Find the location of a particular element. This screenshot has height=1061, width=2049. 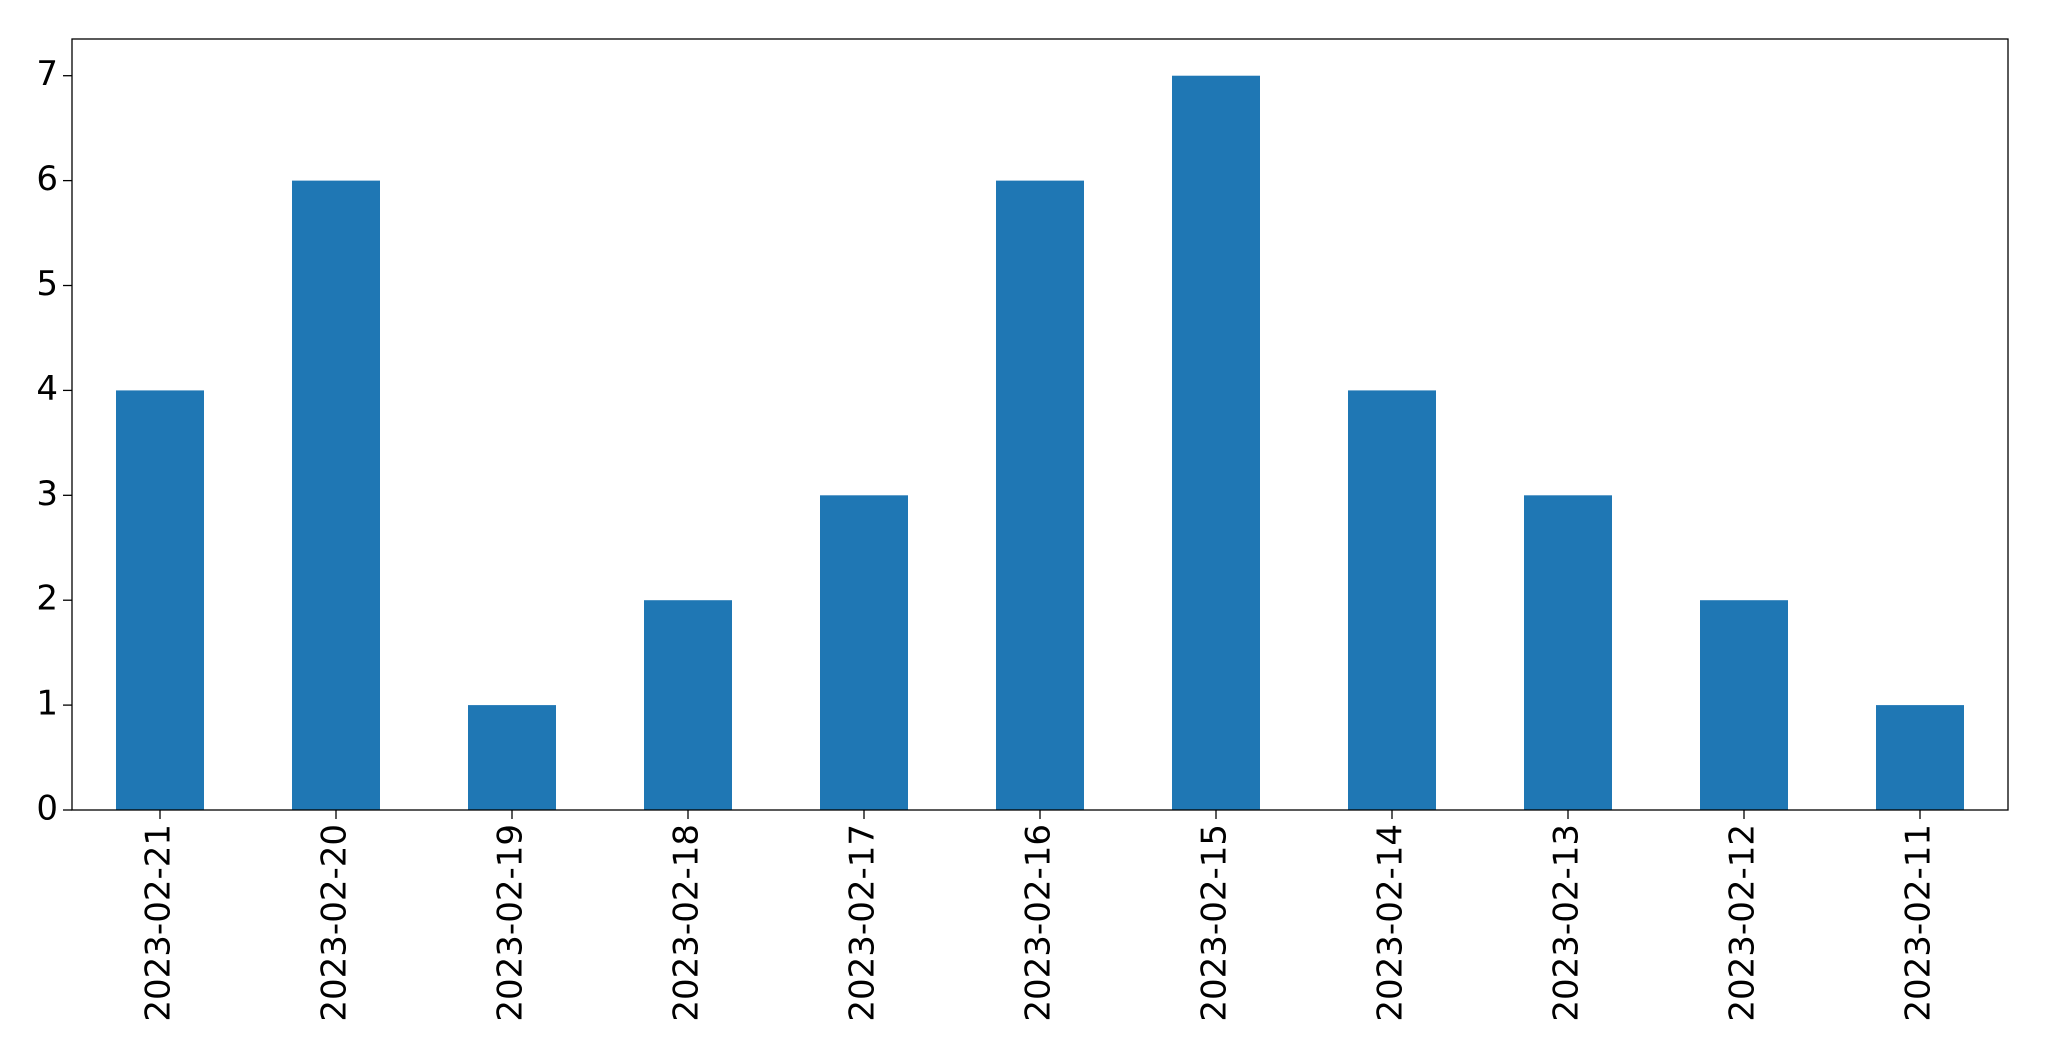

y-tick-label: 5 is located at coordinates (47, 284).